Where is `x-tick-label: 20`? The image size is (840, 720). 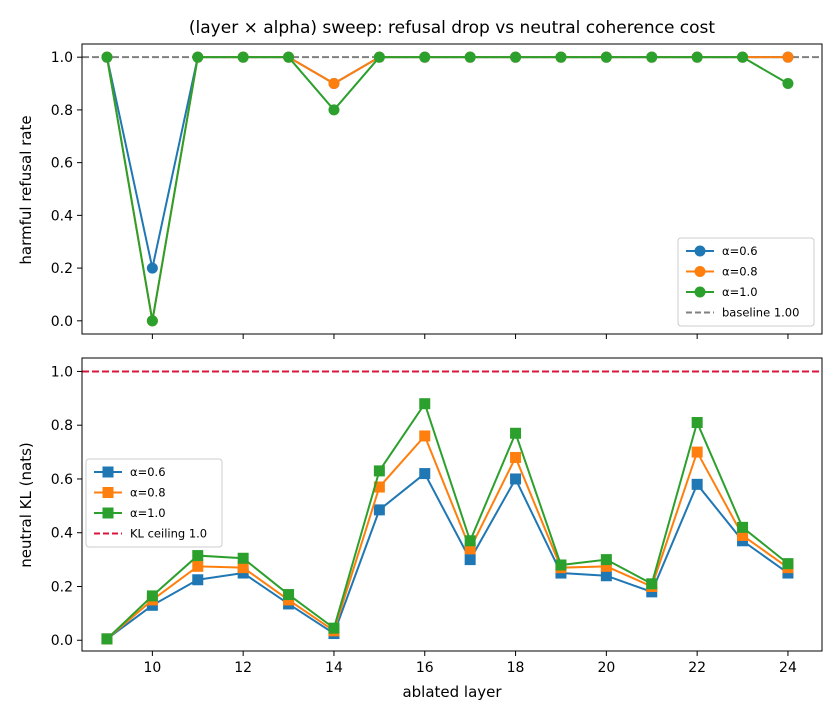 x-tick-label: 20 is located at coordinates (606, 668).